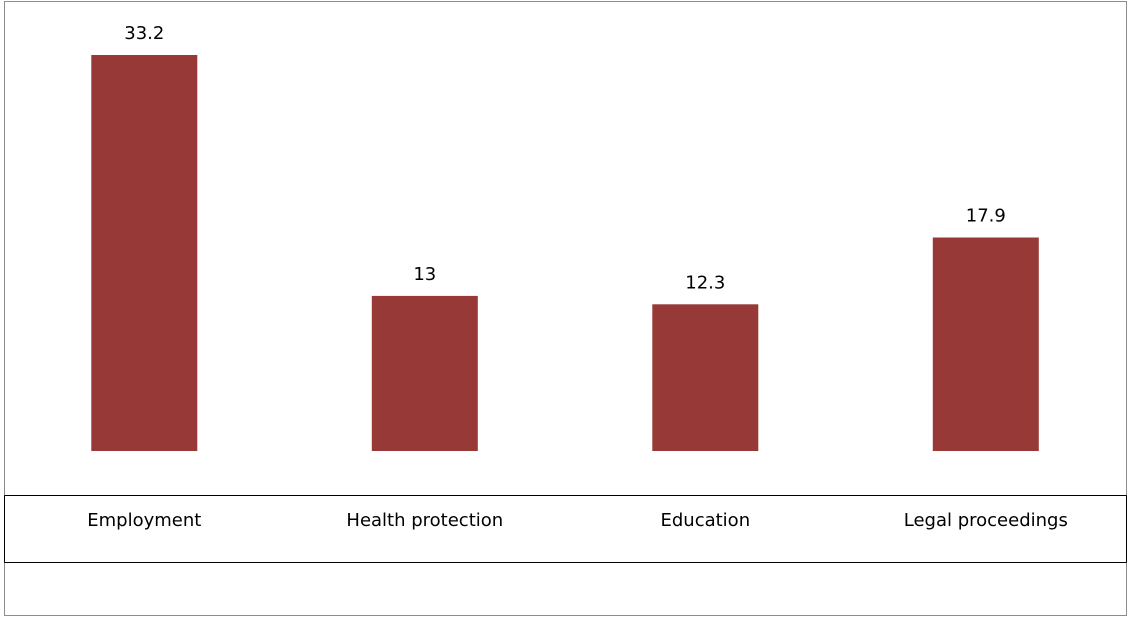 This screenshot has height=619, width=1128. Describe the element at coordinates (424, 274) in the screenshot. I see `data-label-health-protection: 13` at that location.